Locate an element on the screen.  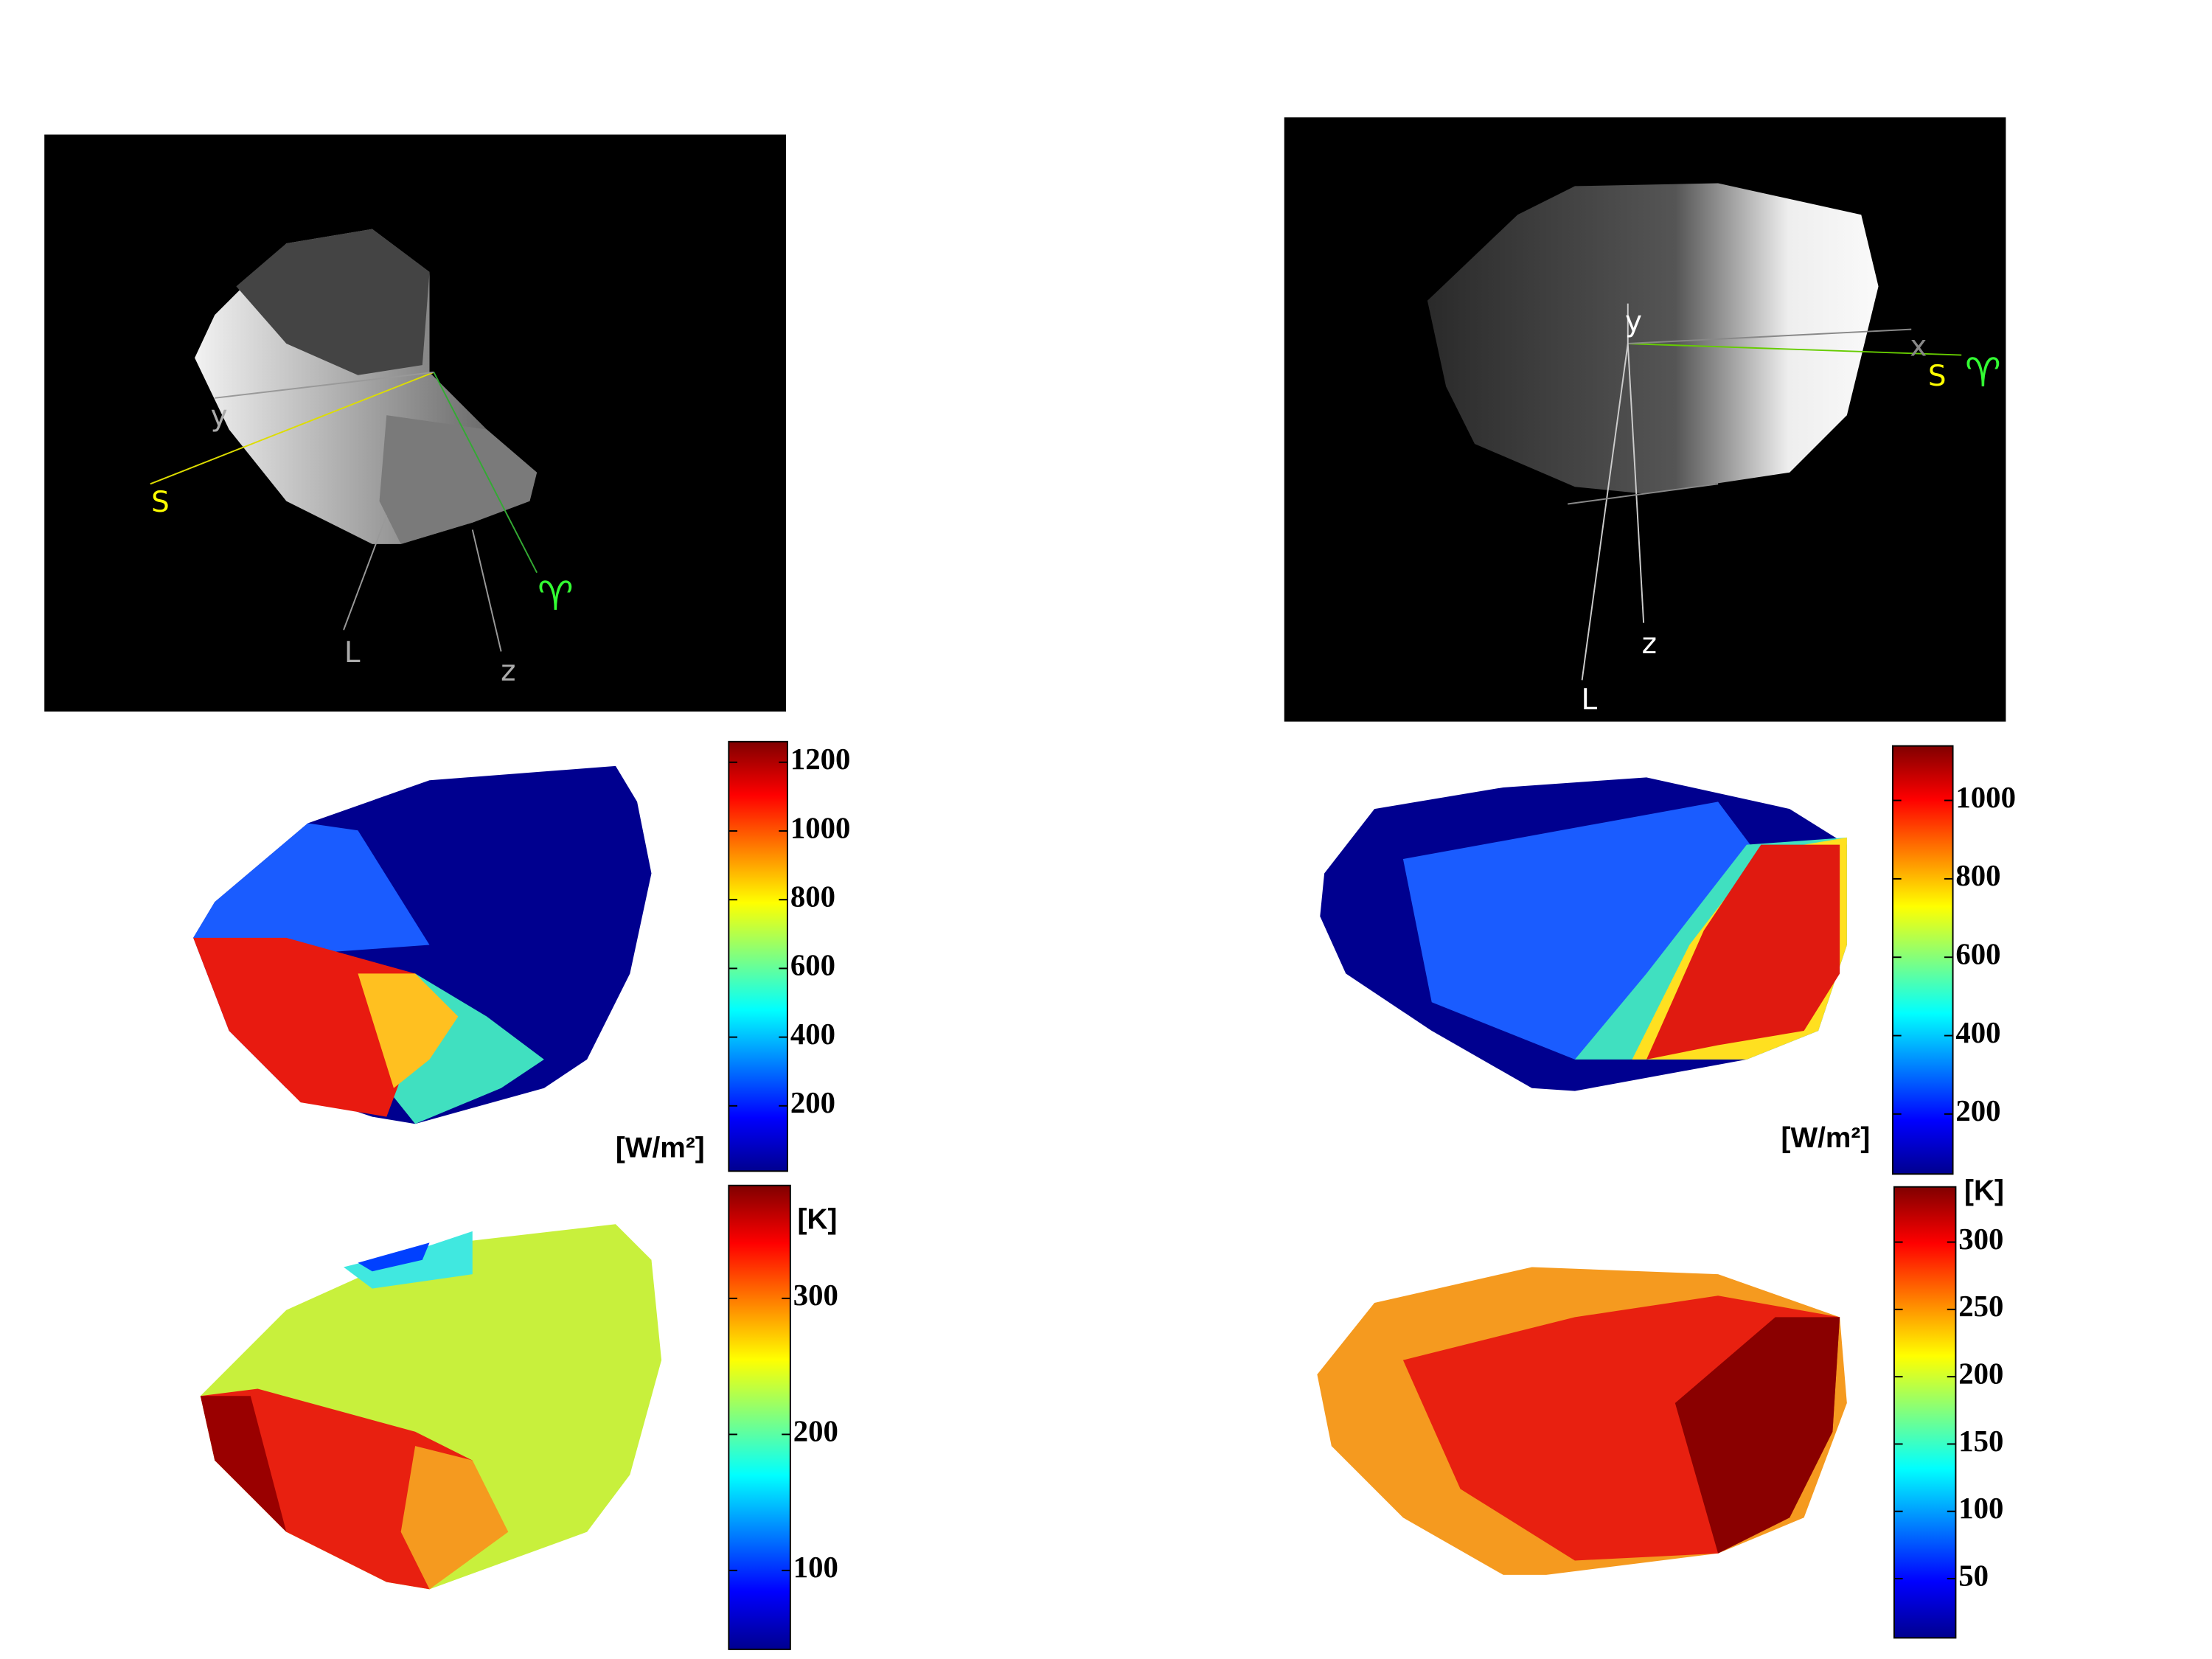
tick-label: 50 is located at coordinates (1973, 1575).